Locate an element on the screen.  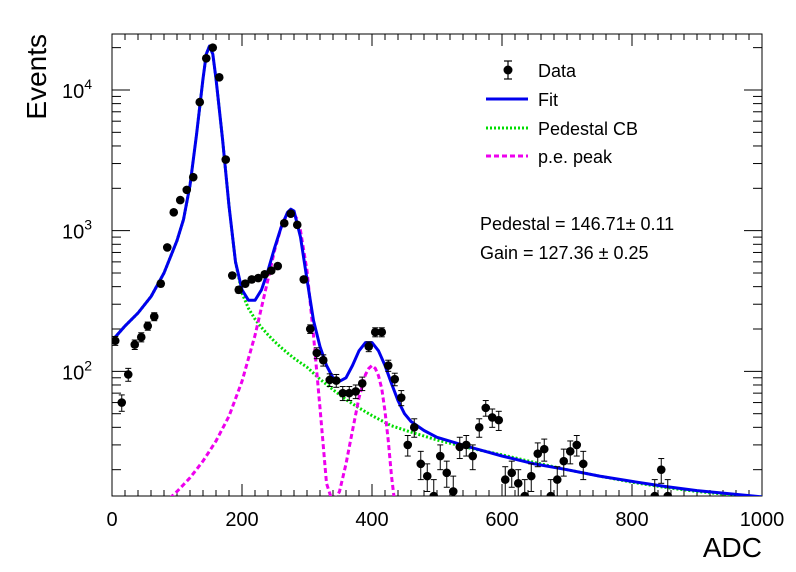
legend-entry-pedestal-cb: Pedestal CB is located at coordinates (562, 129).